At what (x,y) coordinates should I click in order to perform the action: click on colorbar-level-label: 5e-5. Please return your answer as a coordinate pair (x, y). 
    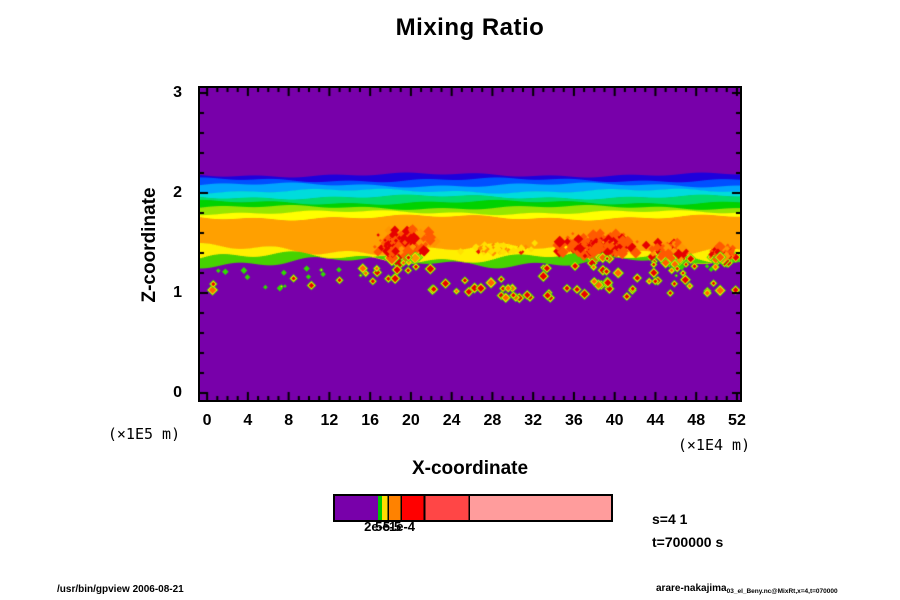
    Looking at the image, I should click on (388, 526).